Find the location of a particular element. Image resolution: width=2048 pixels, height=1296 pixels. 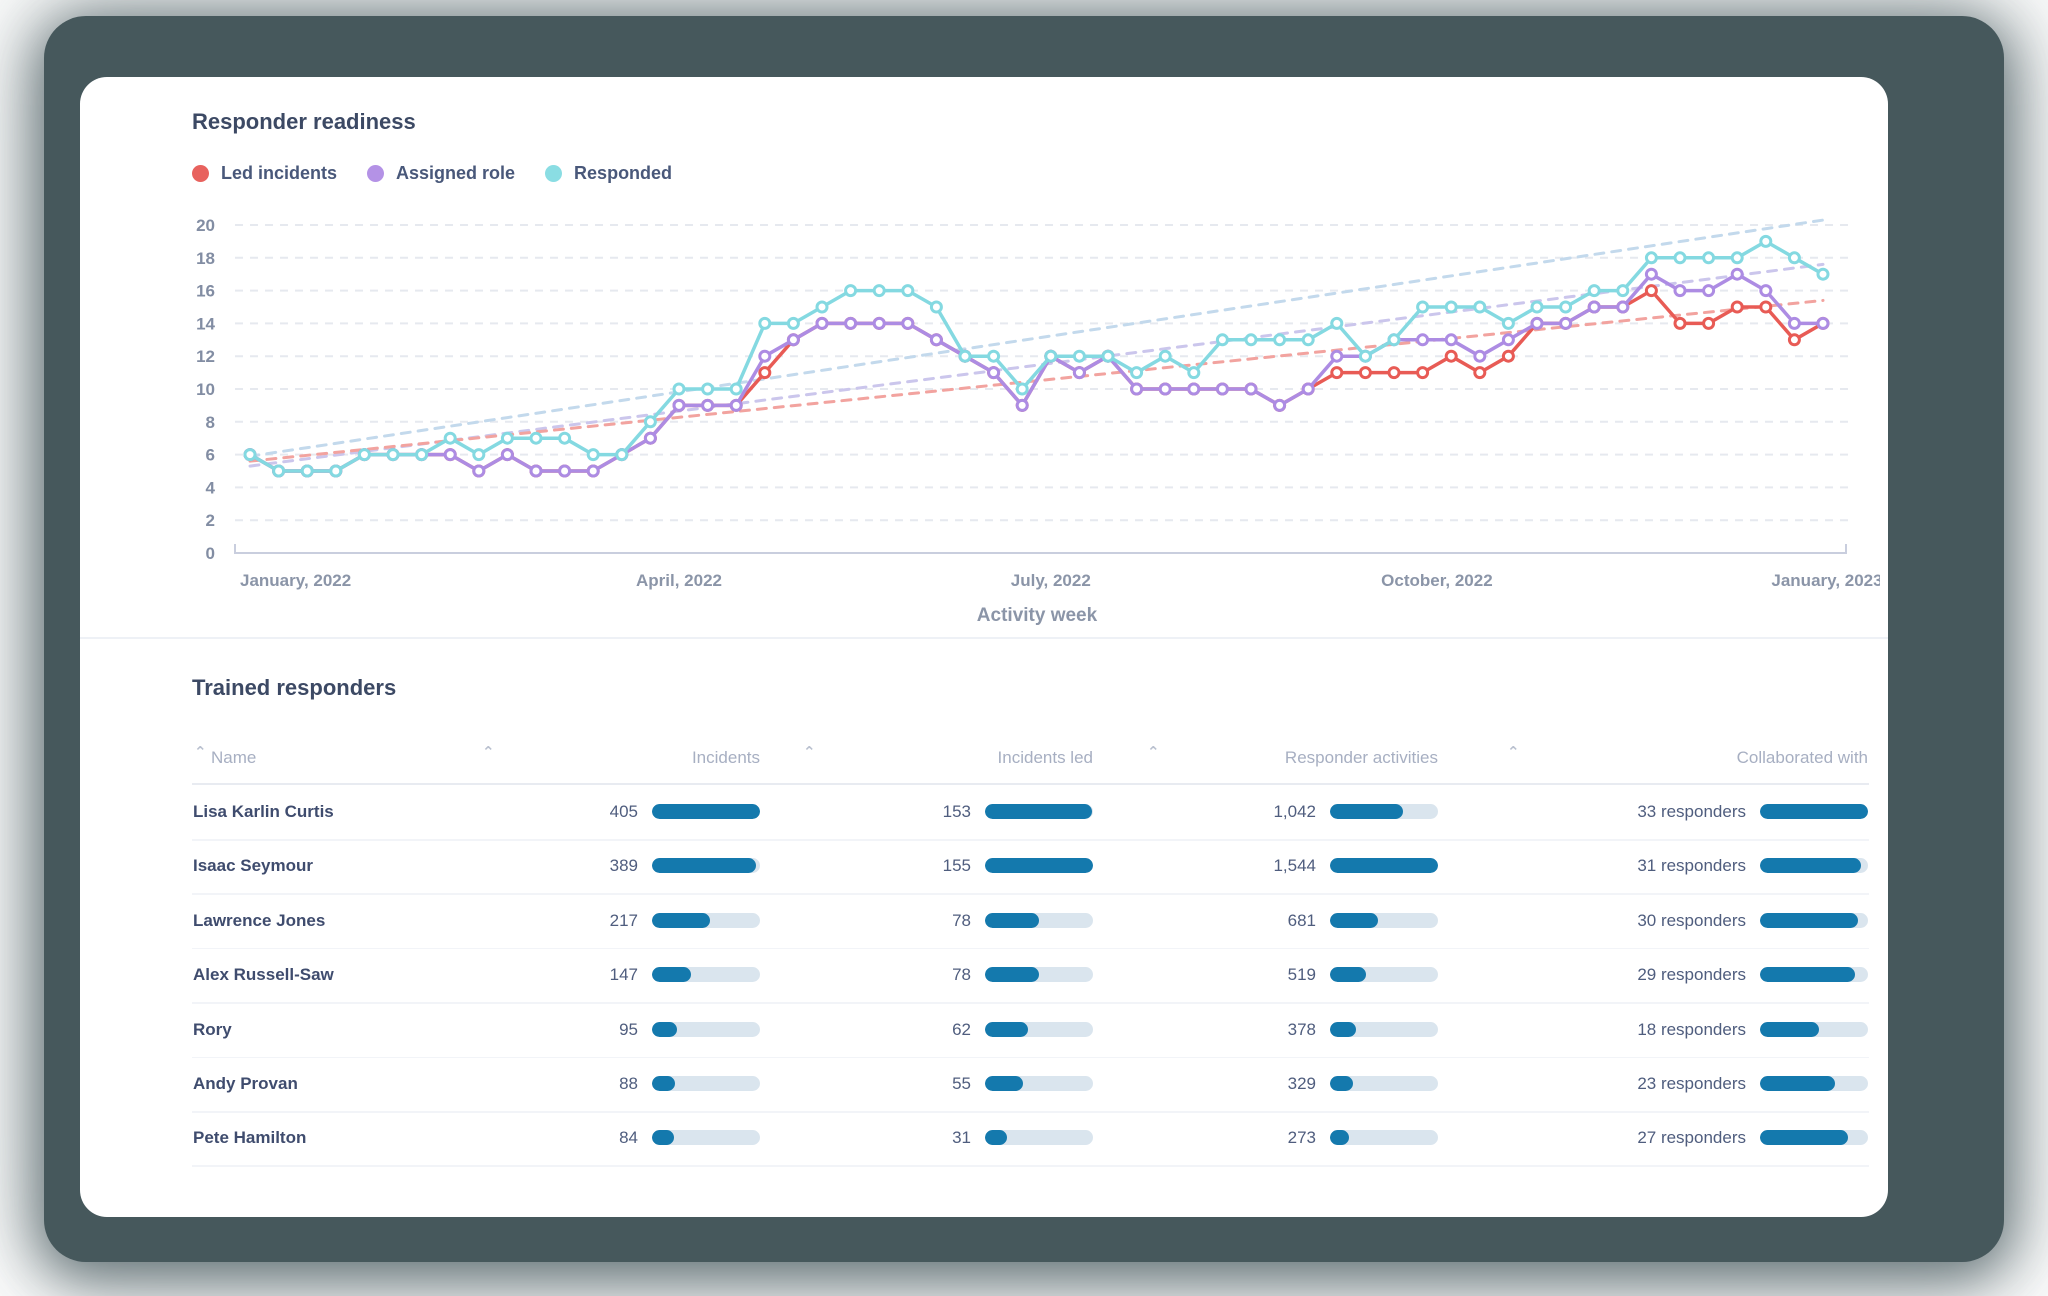

column-header-name: Name is located at coordinates (234, 757).